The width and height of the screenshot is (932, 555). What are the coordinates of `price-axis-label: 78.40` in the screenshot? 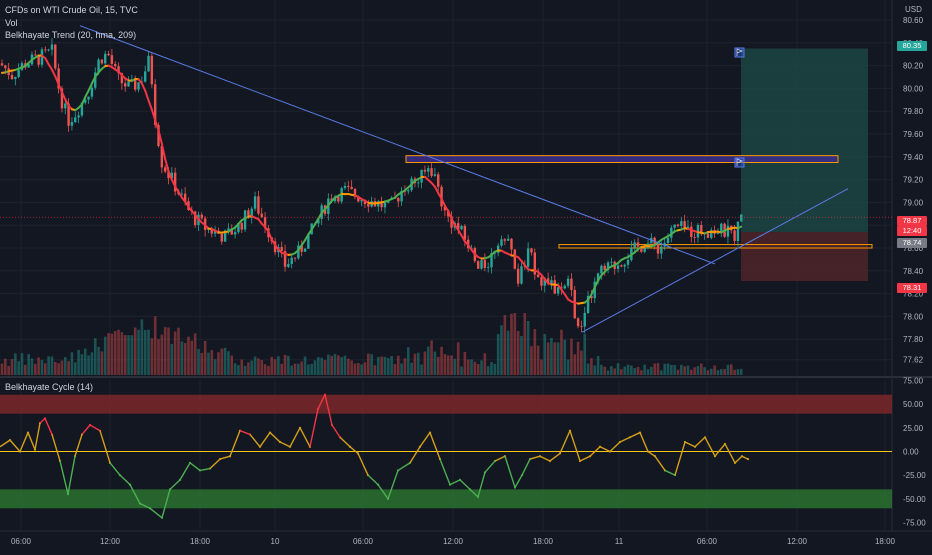 It's located at (913, 271).